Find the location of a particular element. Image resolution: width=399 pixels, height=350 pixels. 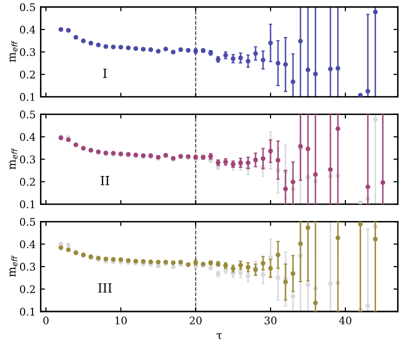

x-tick-label: 0 is located at coordinates (46, 320).